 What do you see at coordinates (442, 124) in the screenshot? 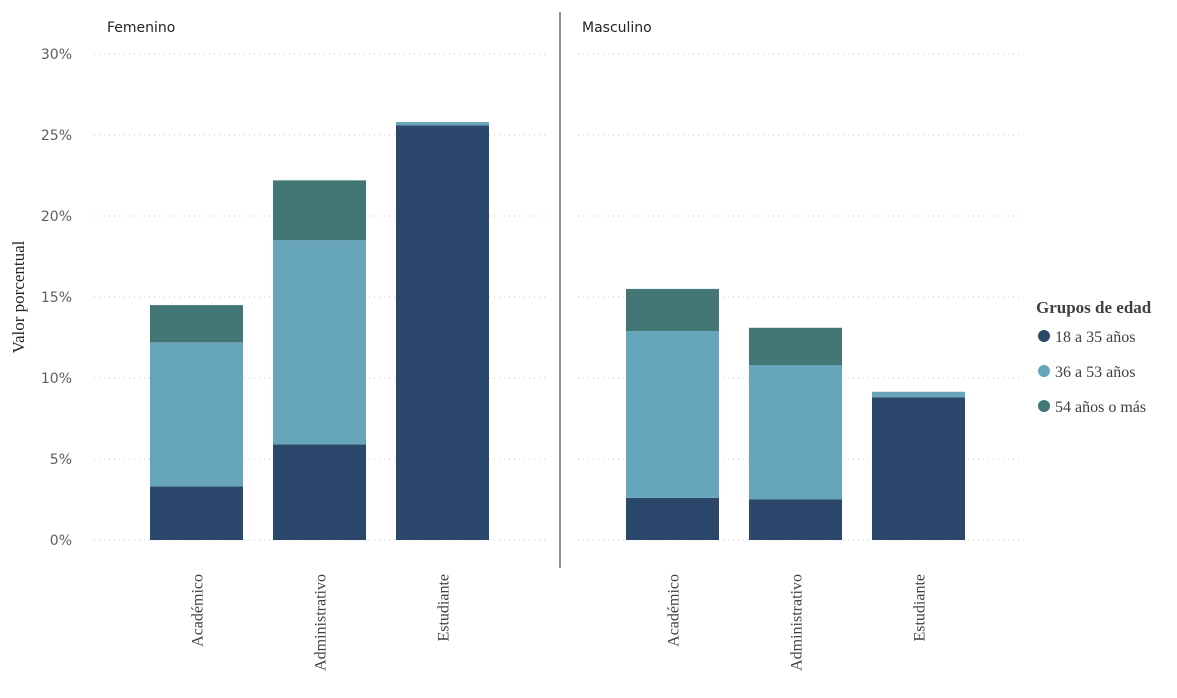
I see `bar-femenino-estudiante-36-a-53-anos` at bounding box center [442, 124].